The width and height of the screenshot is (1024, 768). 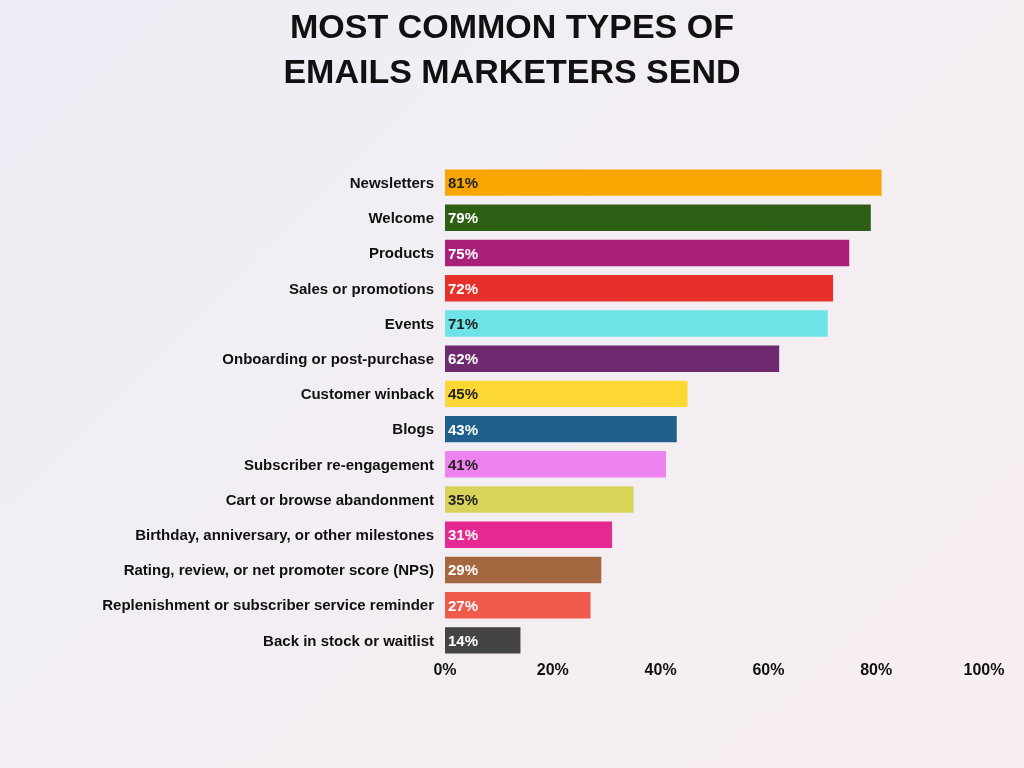 I want to click on y-tick-label: Onboarding or post-purchase, so click(x=328, y=358).